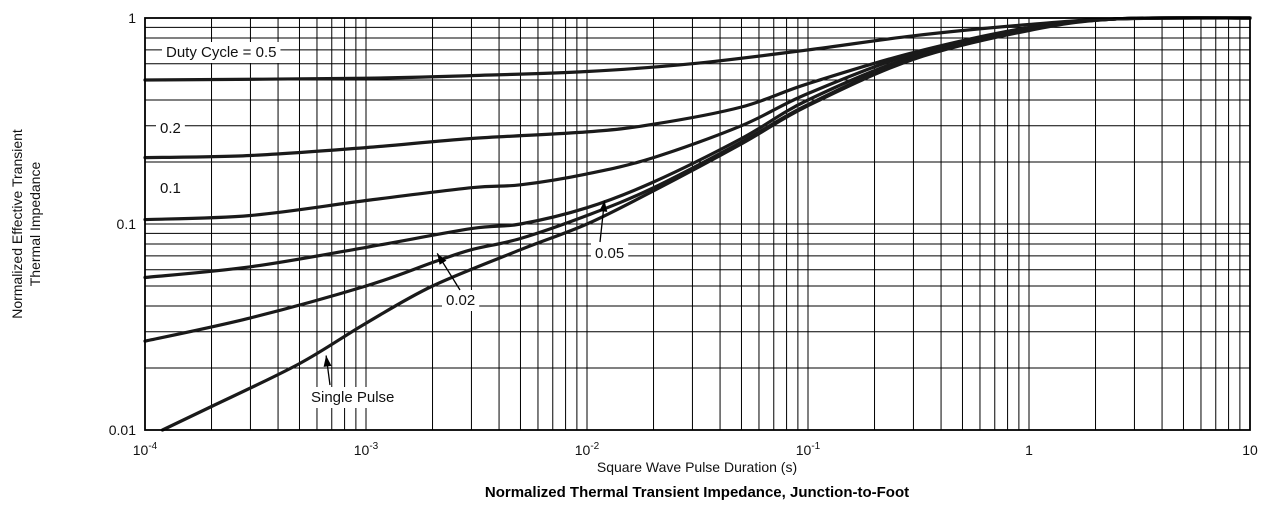 The width and height of the screenshot is (1270, 520). Describe the element at coordinates (327, 361) in the screenshot. I see `arrow-single-pulse-head` at that location.